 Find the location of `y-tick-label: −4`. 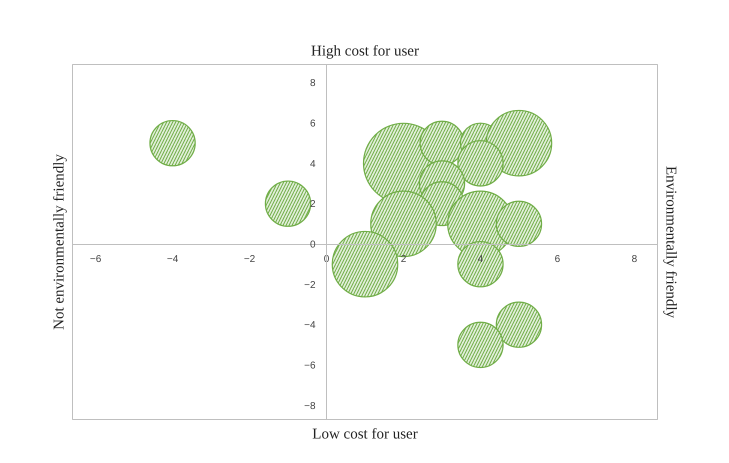

y-tick-label: −4 is located at coordinates (310, 326).